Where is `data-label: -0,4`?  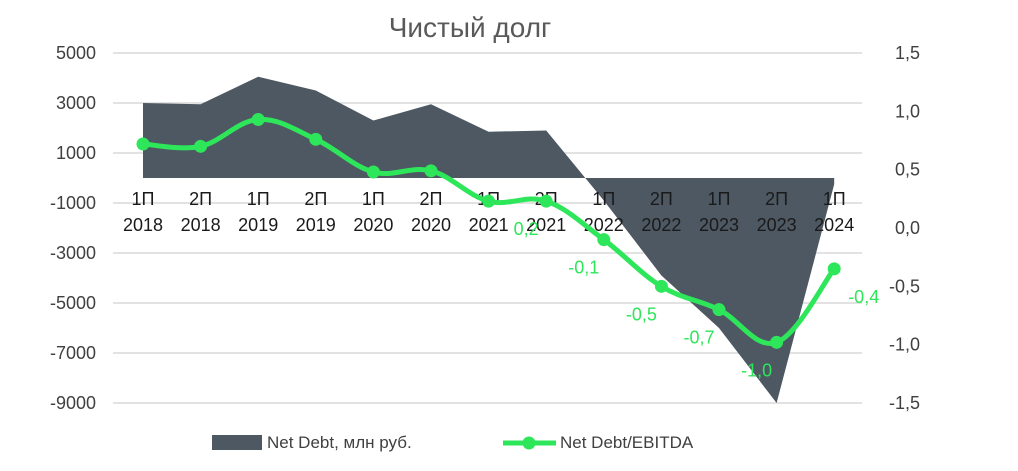
data-label: -0,4 is located at coordinates (863, 297).